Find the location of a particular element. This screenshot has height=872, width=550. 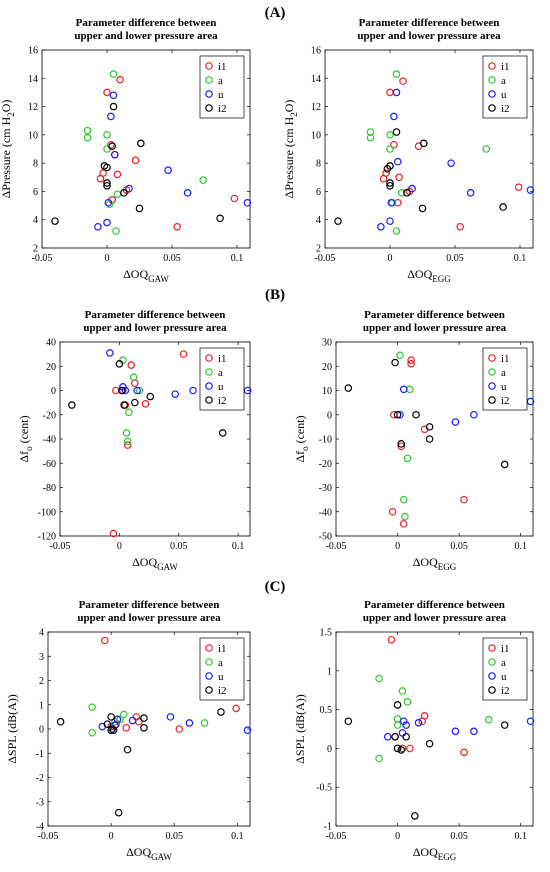

y-axis-label: ΔPressure (cm H2O) is located at coordinates (290, 149).